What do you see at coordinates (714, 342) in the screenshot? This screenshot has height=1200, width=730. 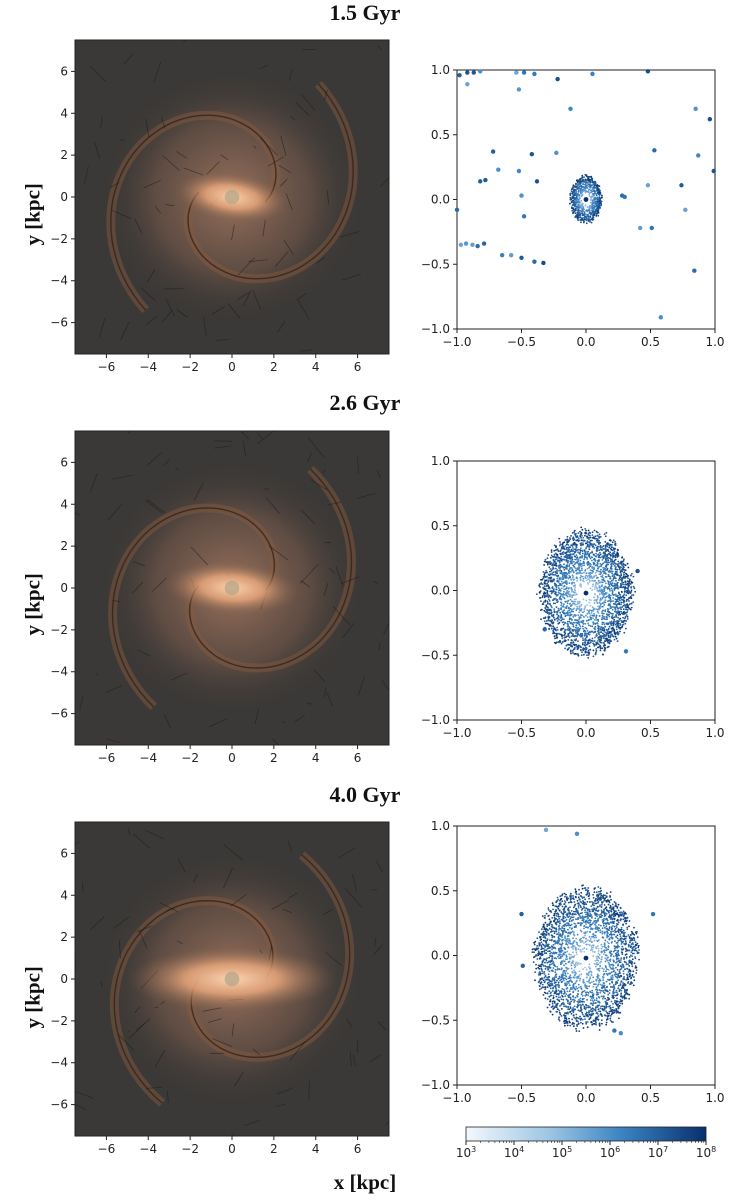 I see `x-tick-label: 1.0` at bounding box center [714, 342].